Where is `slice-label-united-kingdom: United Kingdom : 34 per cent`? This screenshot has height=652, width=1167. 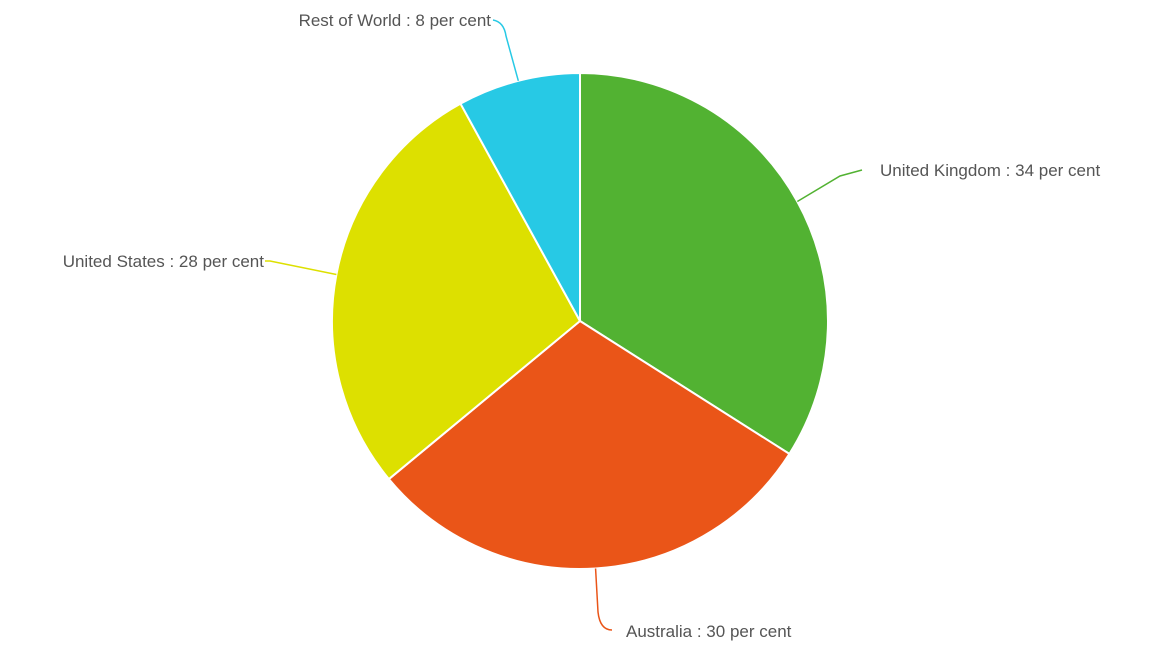
slice-label-united-kingdom: United Kingdom : 34 per cent is located at coordinates (990, 170).